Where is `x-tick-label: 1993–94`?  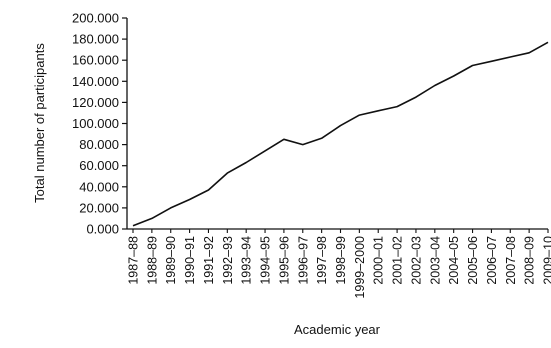 x-tick-label: 1993–94 is located at coordinates (247, 260).